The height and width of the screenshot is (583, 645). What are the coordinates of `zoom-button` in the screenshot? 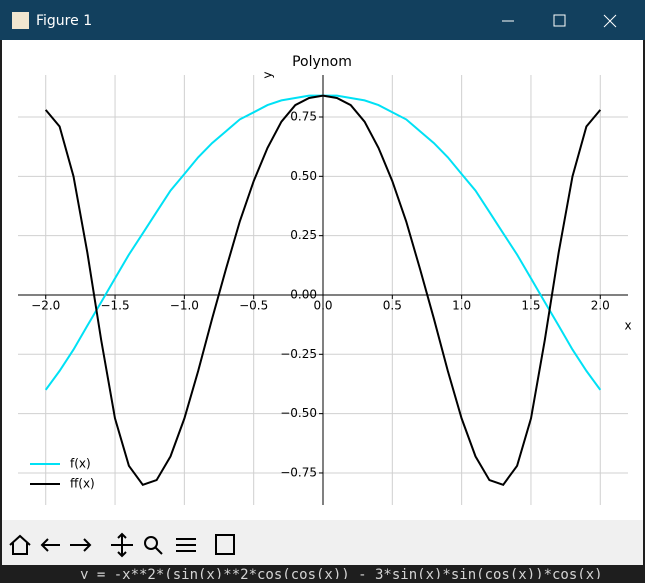 It's located at (151, 543).